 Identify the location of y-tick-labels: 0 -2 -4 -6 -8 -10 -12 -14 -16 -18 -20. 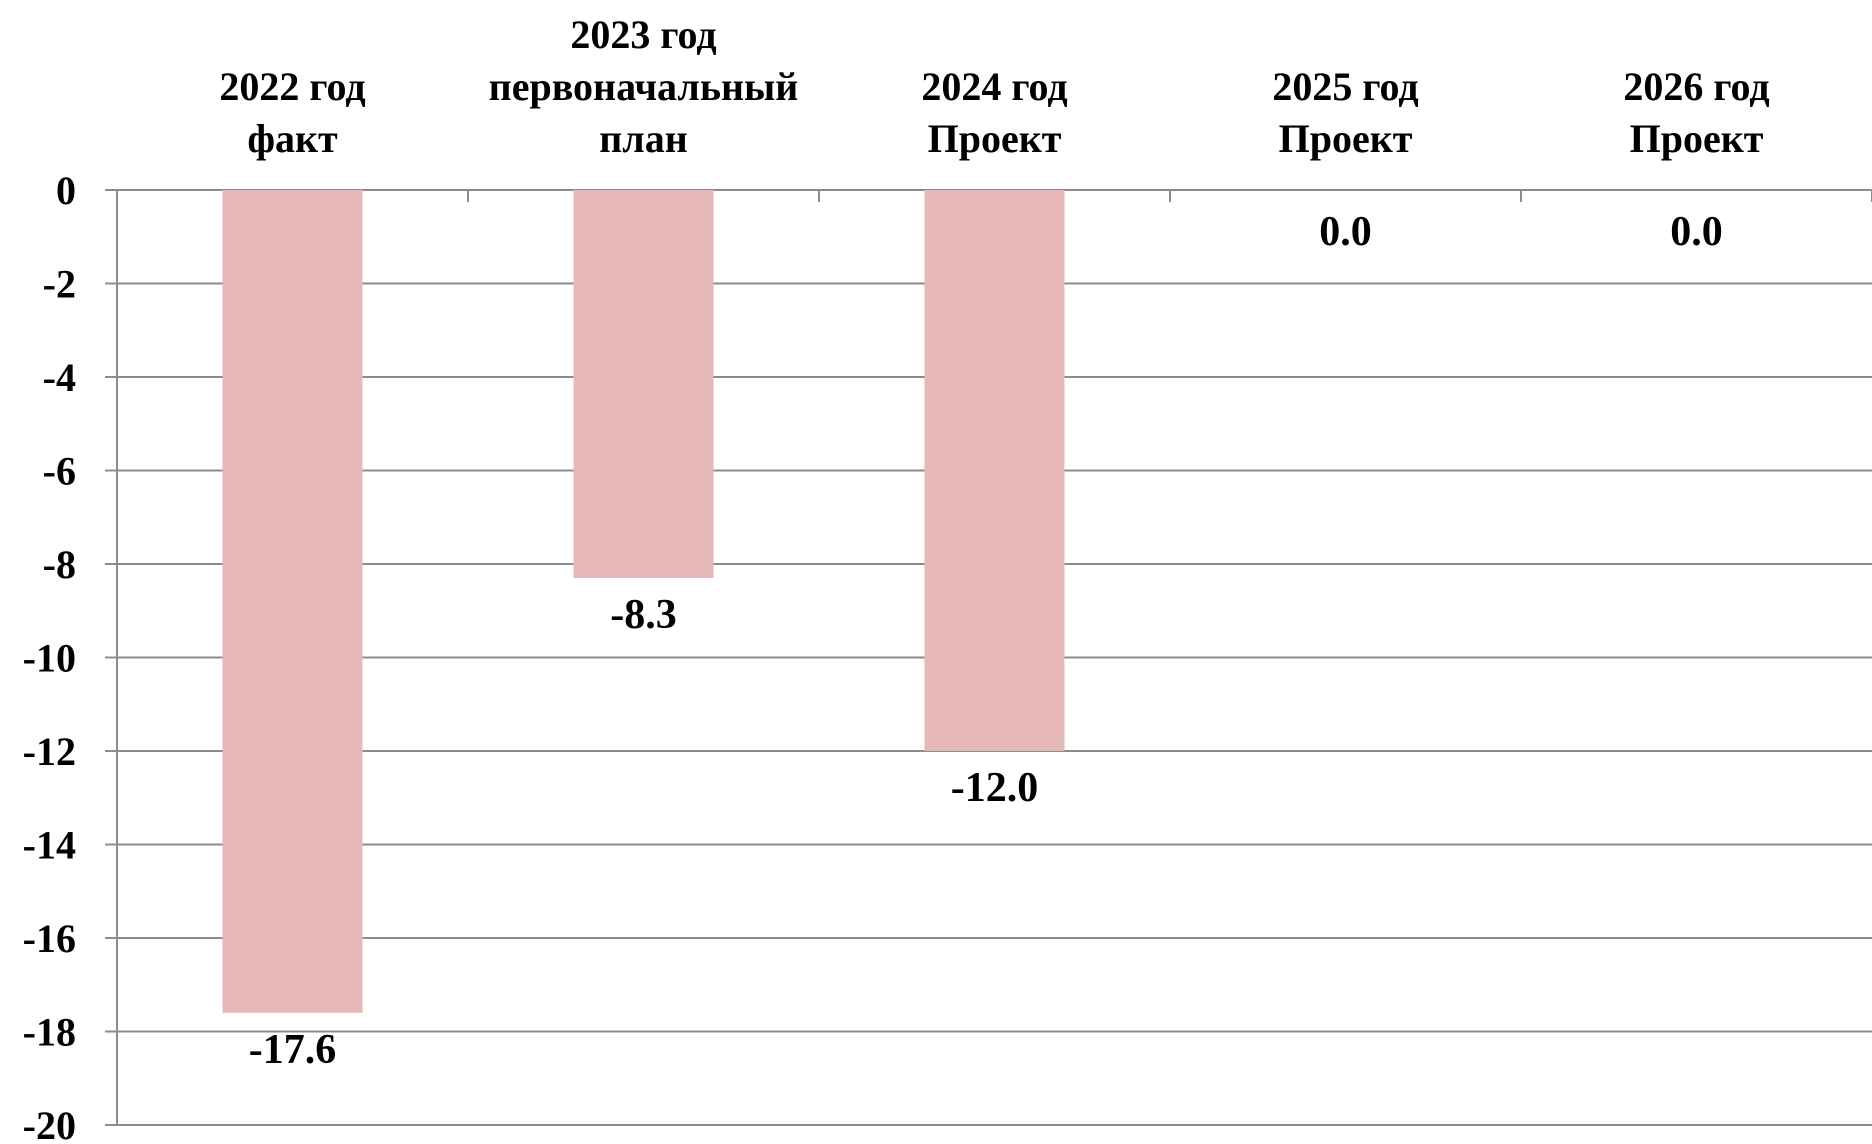
(49, 656).